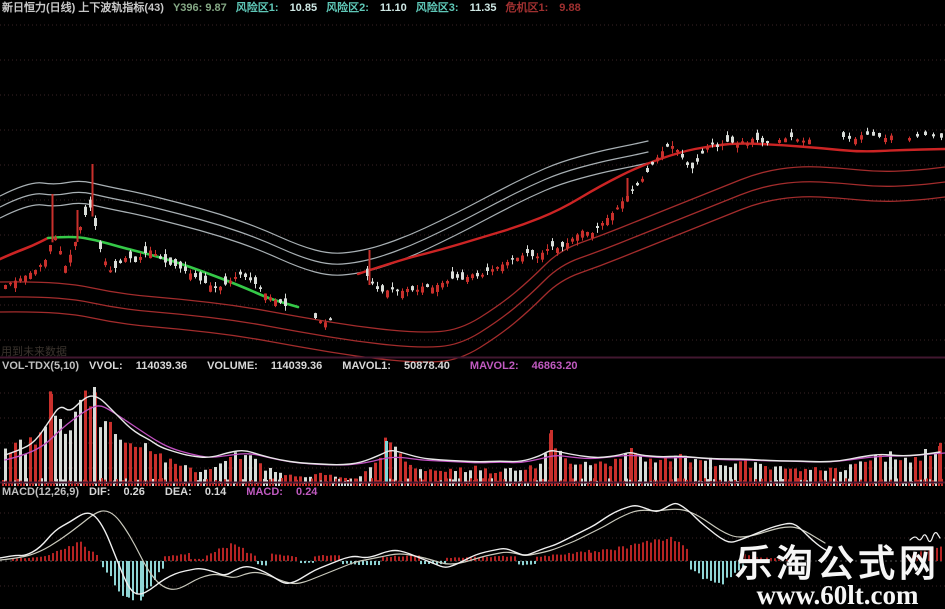 Image resolution: width=945 pixels, height=609 pixels. What do you see at coordinates (477, 568) in the screenshot?
I see `macd-histogram-group` at bounding box center [477, 568].